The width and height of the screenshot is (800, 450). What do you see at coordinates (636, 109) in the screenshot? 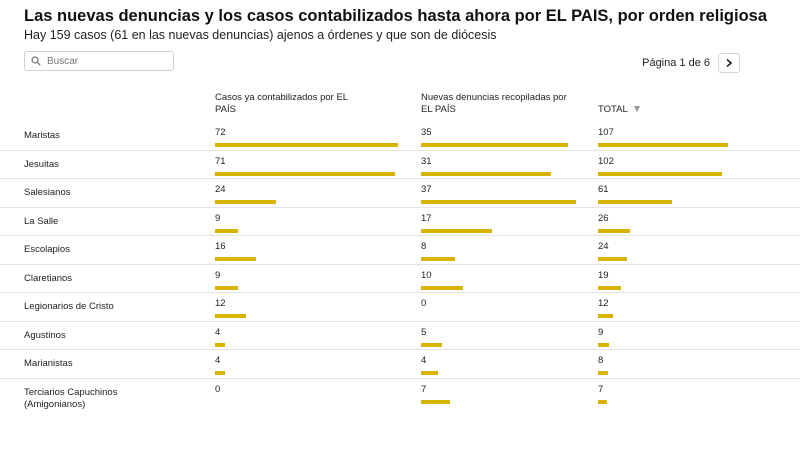
I see `sort-desc-icon` at bounding box center [636, 109].